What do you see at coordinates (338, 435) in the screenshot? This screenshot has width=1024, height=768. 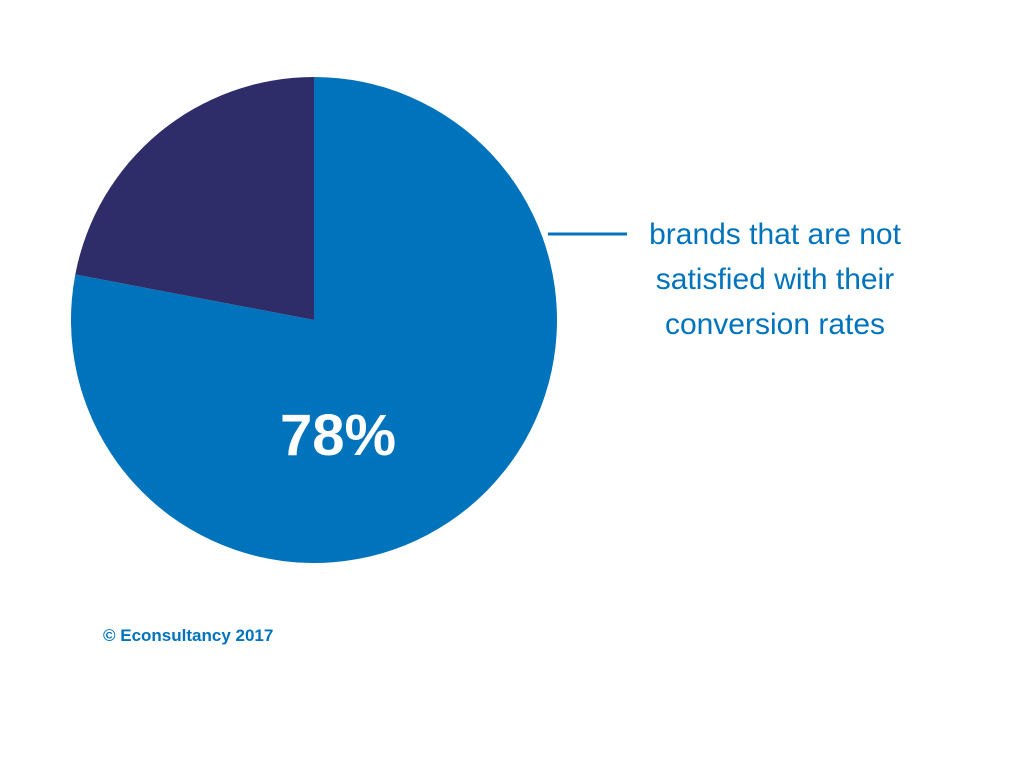 I see `slice-label-78: 78%` at bounding box center [338, 435].